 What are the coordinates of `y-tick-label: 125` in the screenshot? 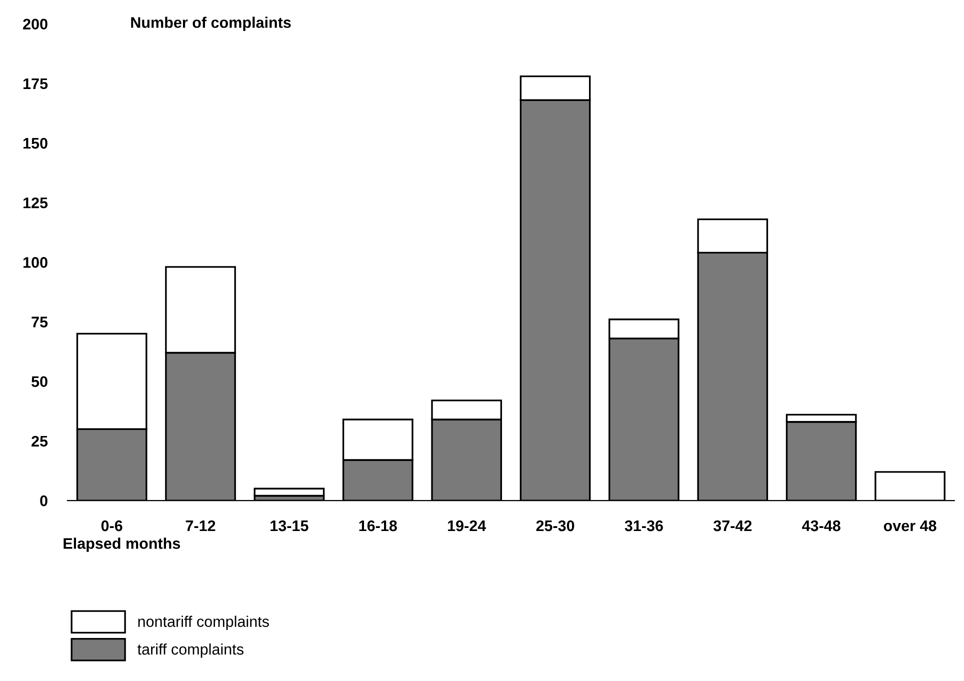 It's located at (36, 202).